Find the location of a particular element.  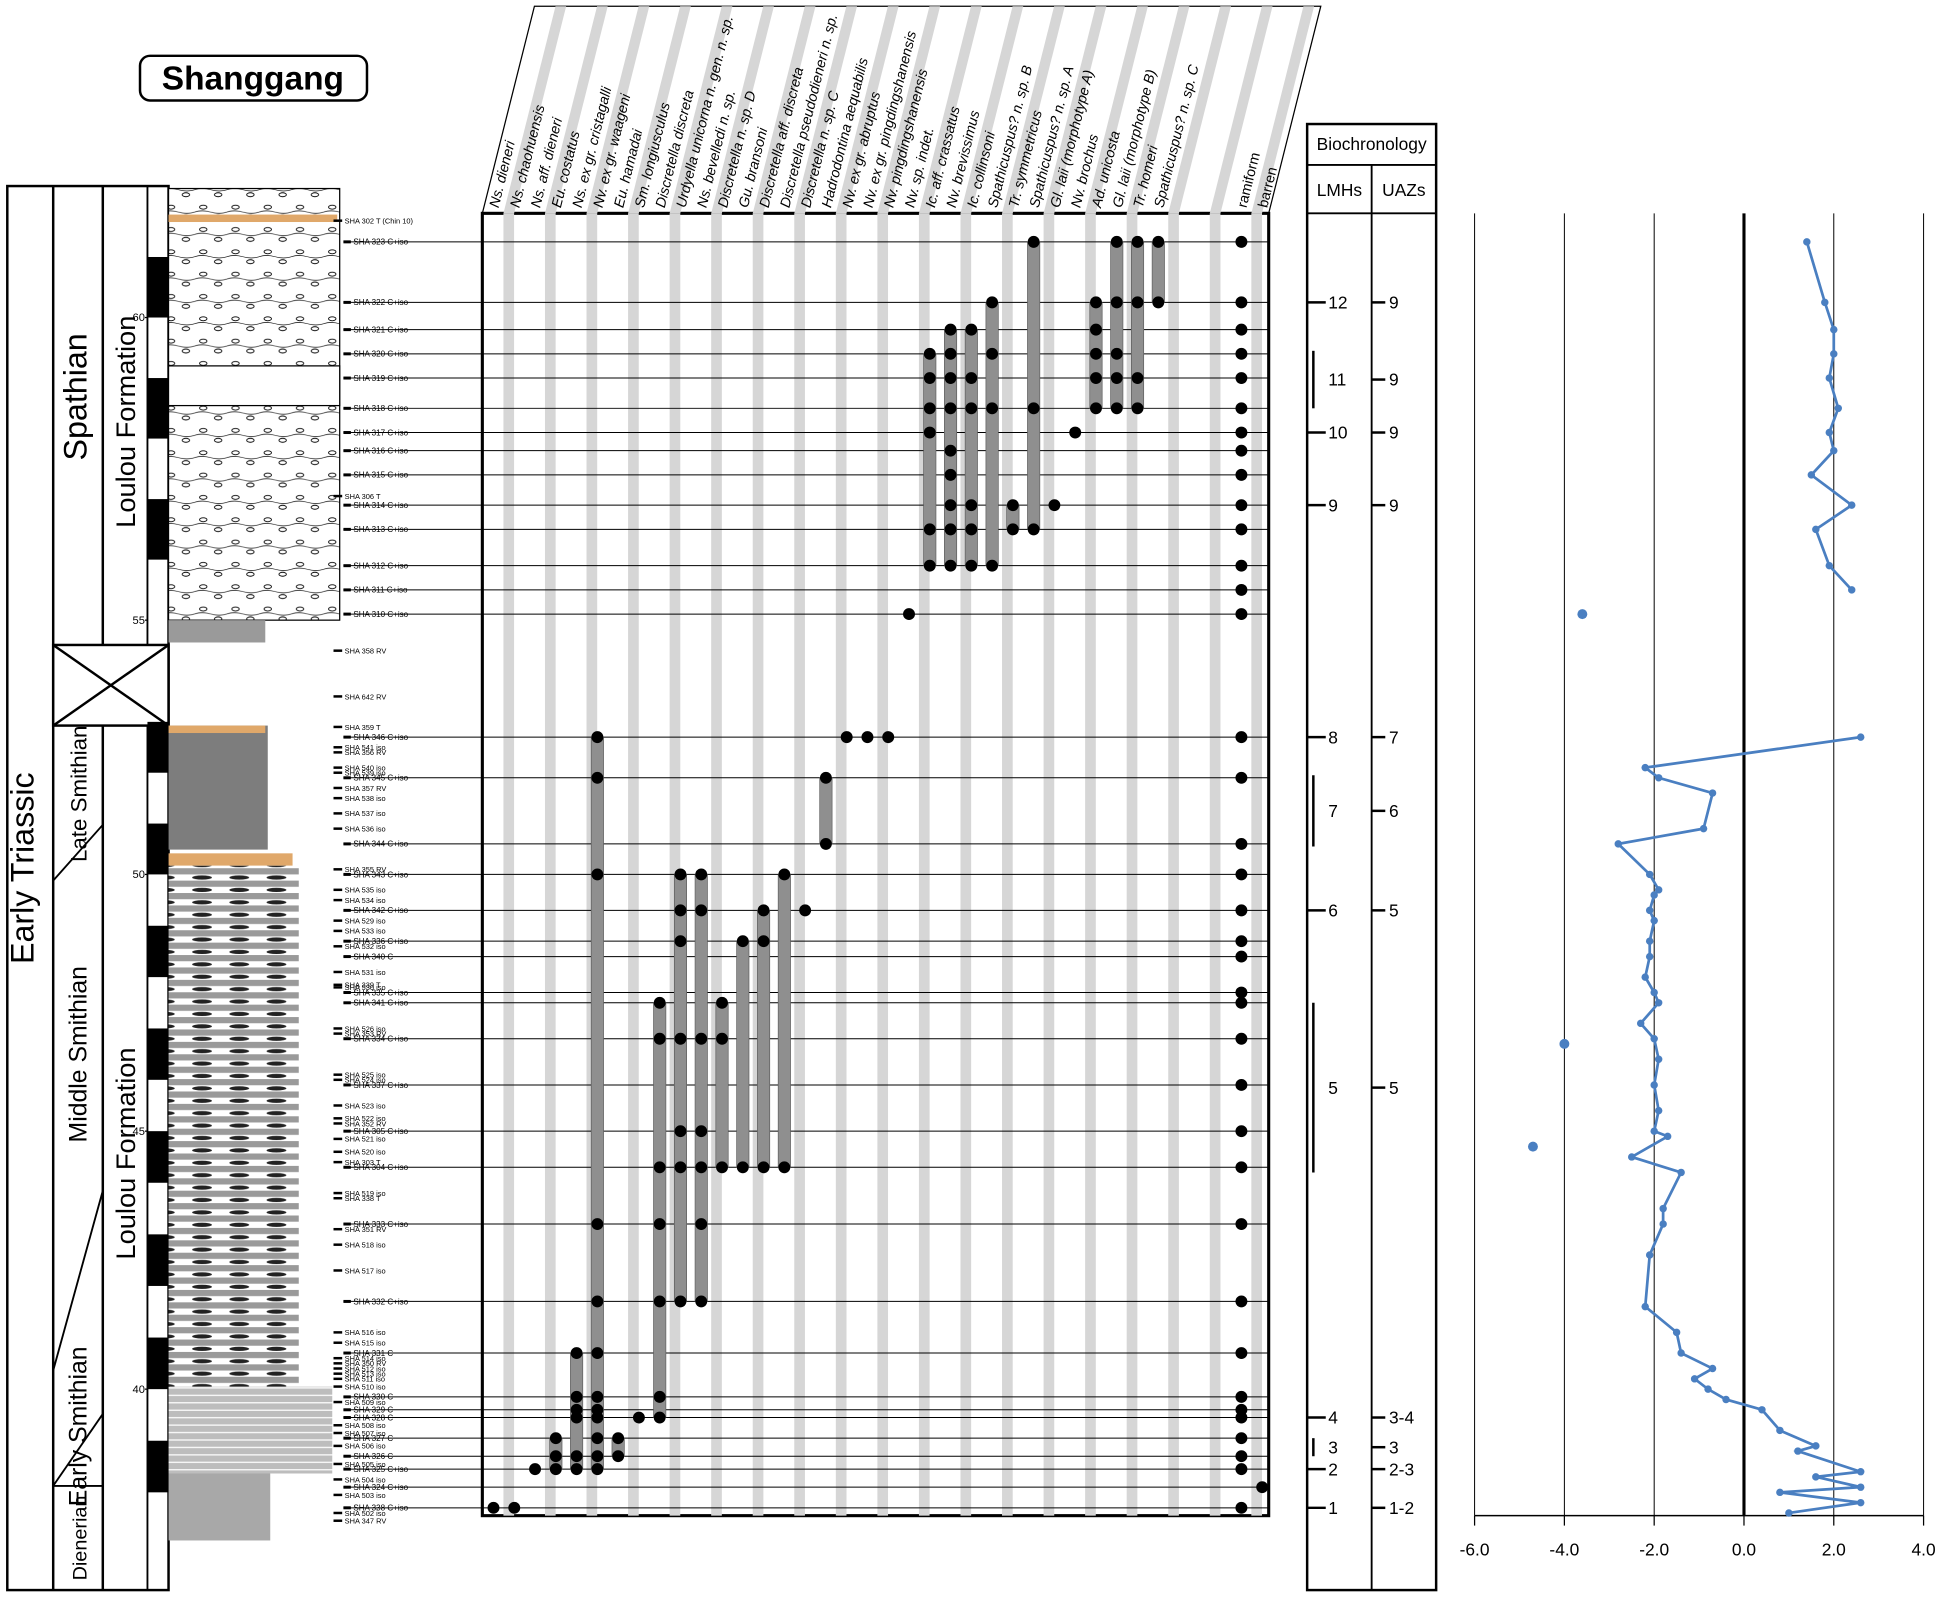

sample-label: SHA 523 iso is located at coordinates (365, 1105).